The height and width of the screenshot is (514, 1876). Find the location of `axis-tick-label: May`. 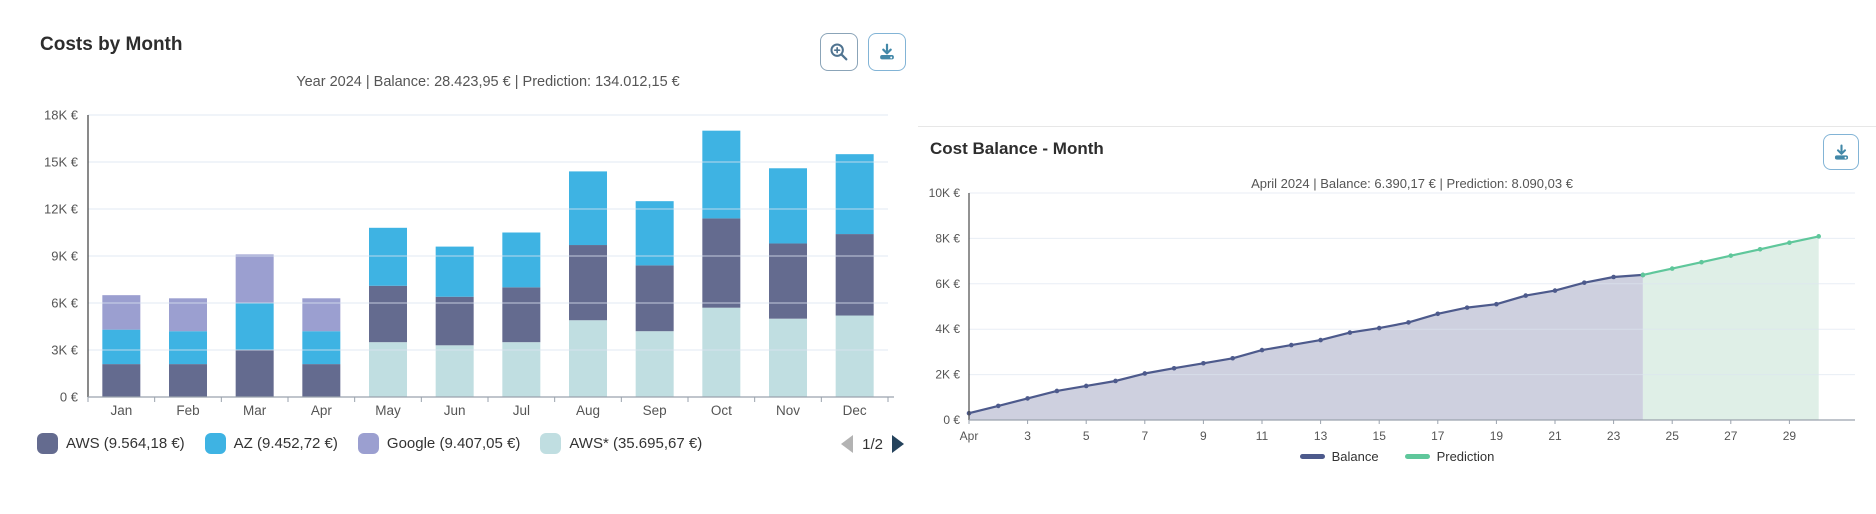

axis-tick-label: May is located at coordinates (388, 410).